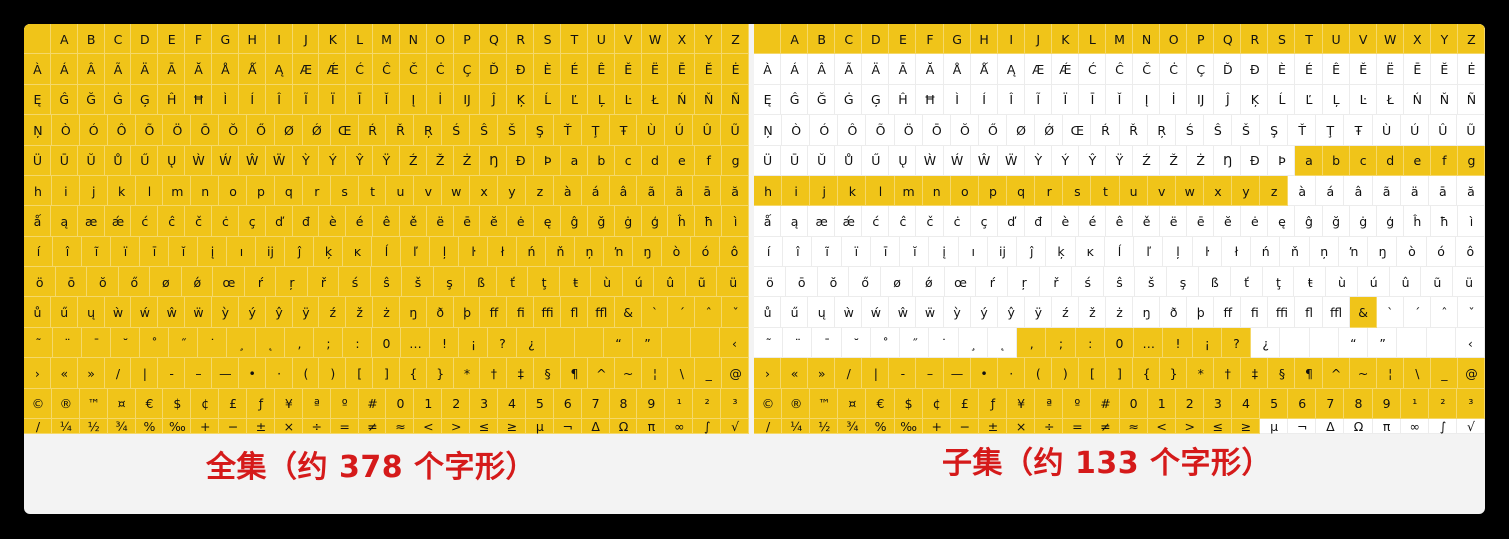 Image resolution: width=1509 pixels, height=539 pixels. I want to click on subset-glyph-cell: ±, so click(993, 426).